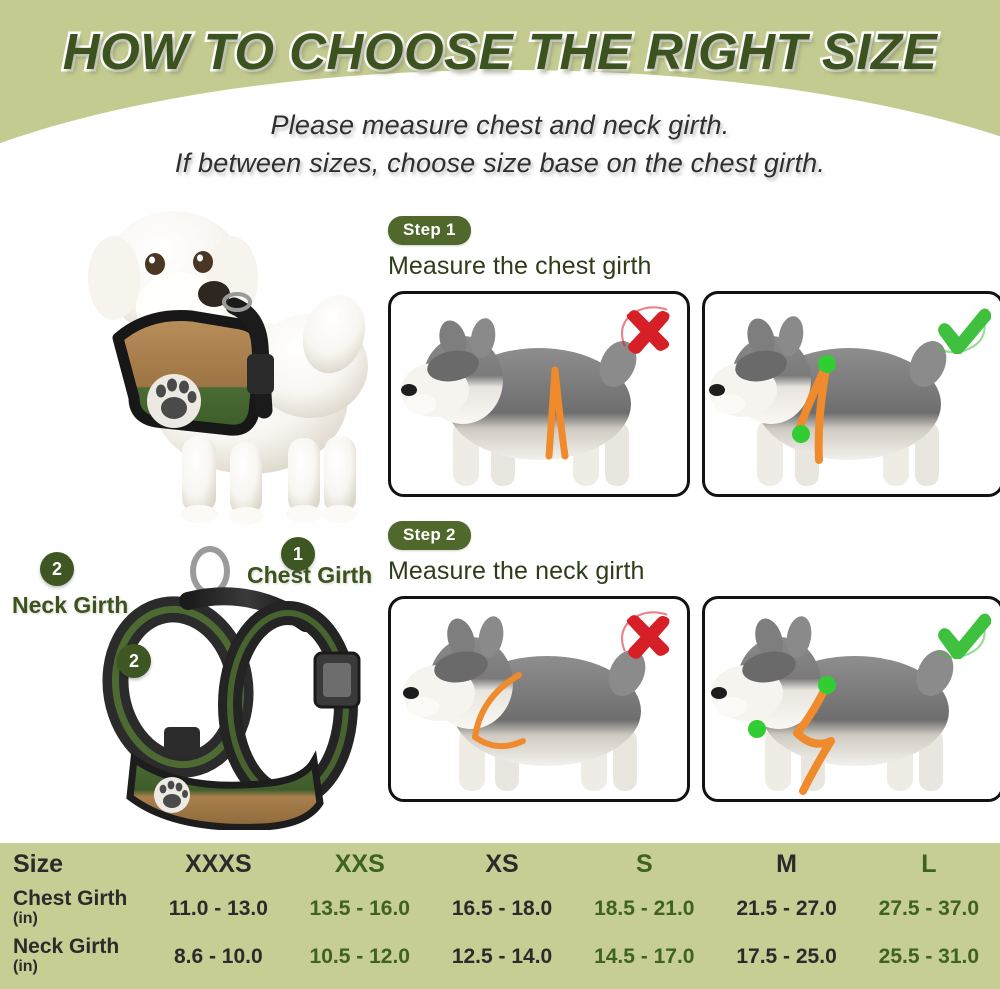 The height and width of the screenshot is (989, 1000). What do you see at coordinates (644, 908) in the screenshot?
I see `chest-girth-value: 18.5 - 21.0` at bounding box center [644, 908].